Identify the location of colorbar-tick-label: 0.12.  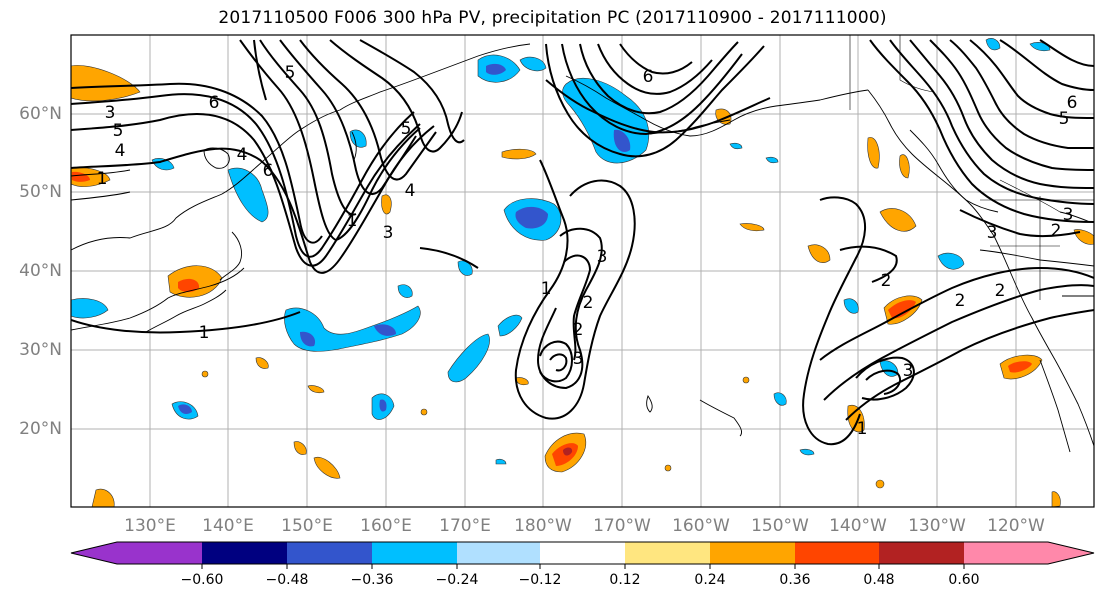
(625, 580).